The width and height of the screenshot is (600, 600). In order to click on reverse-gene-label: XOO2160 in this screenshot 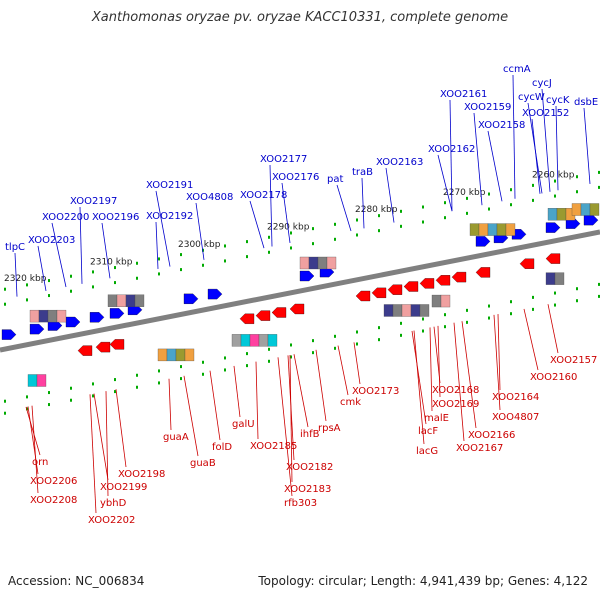, I will do `click(553, 377)`.